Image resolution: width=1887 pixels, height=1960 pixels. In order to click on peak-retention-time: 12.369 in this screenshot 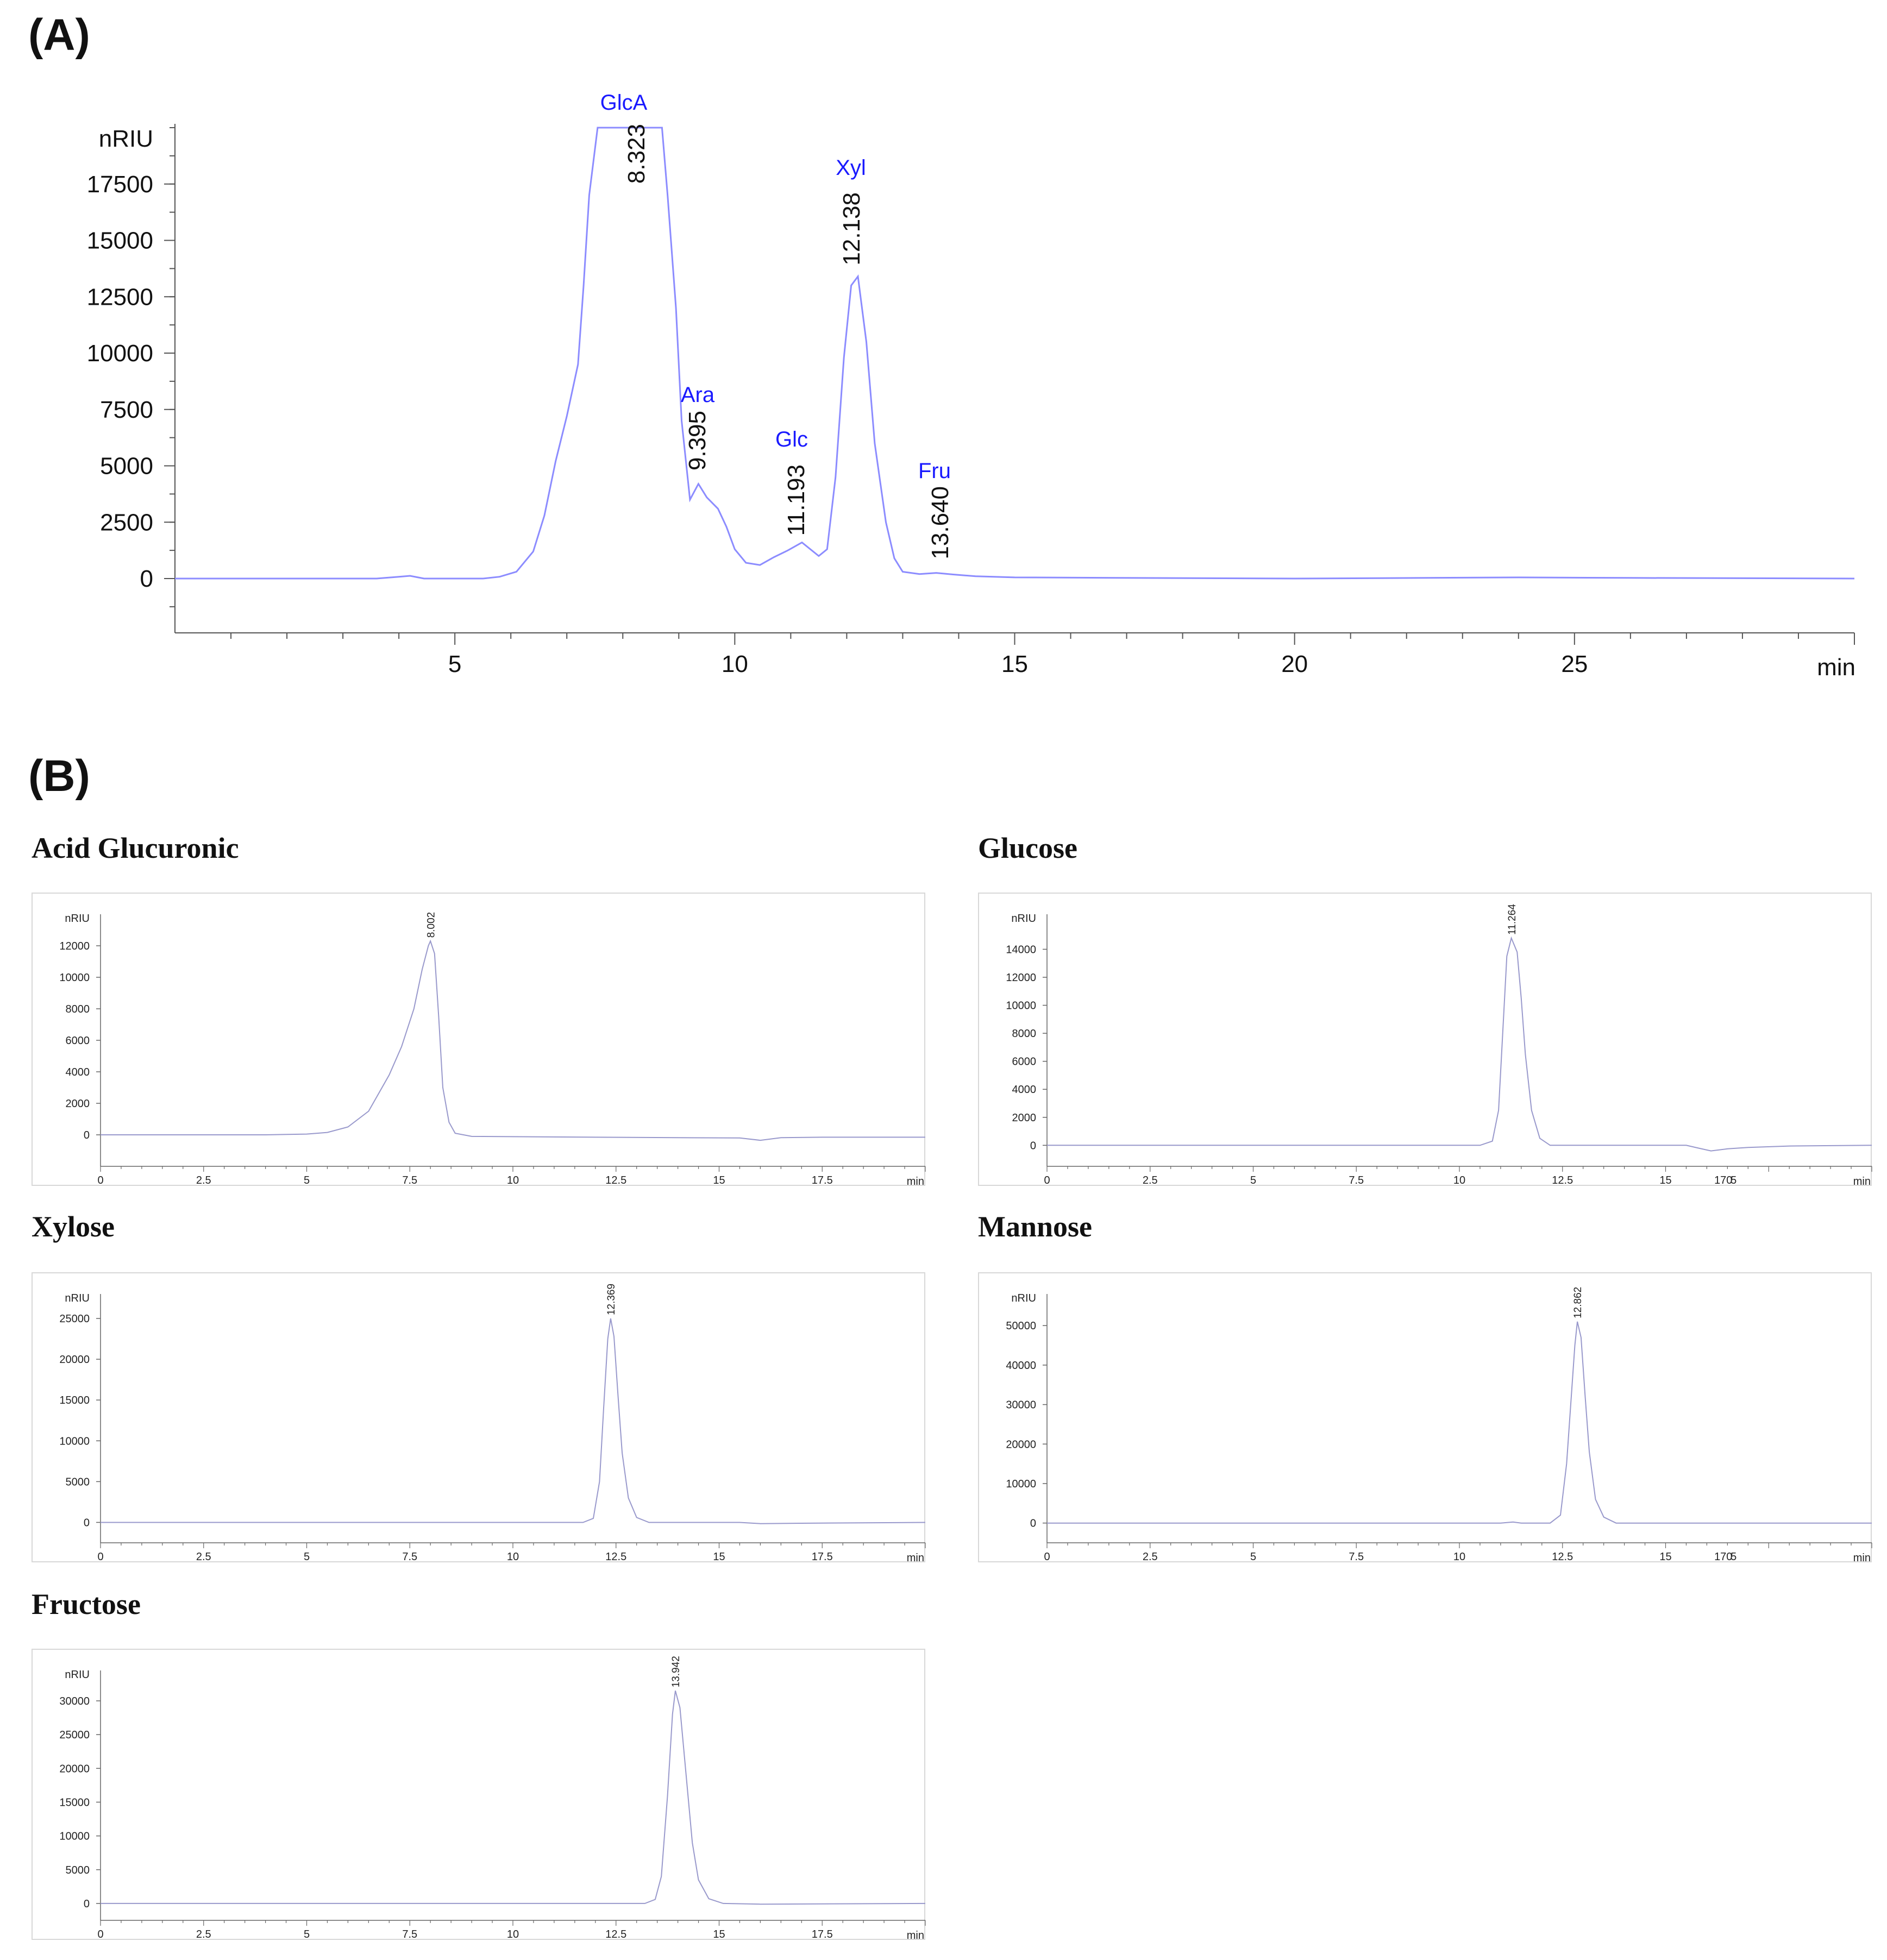, I will do `click(611, 1299)`.